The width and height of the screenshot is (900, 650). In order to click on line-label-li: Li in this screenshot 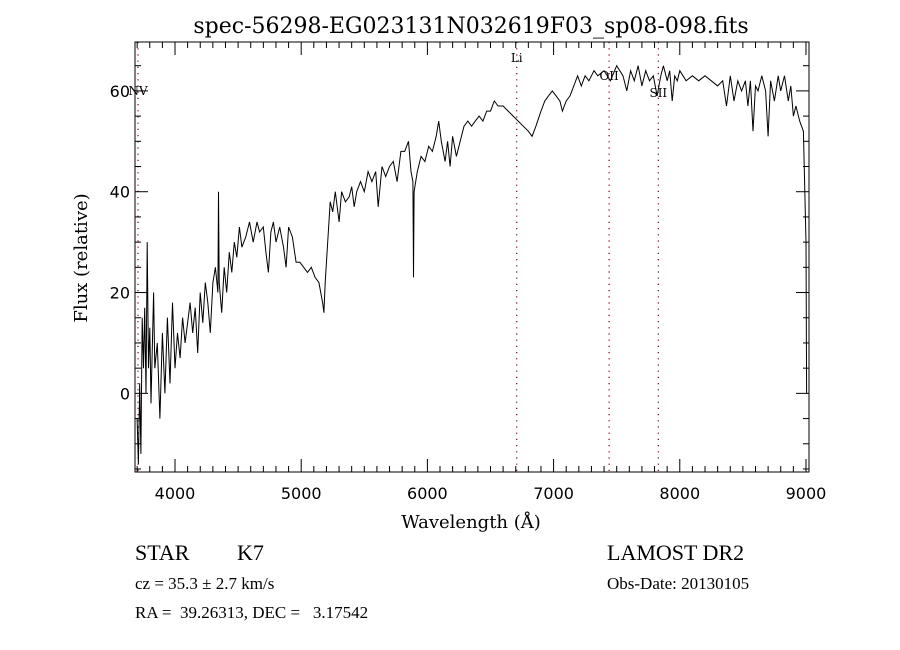, I will do `click(517, 58)`.